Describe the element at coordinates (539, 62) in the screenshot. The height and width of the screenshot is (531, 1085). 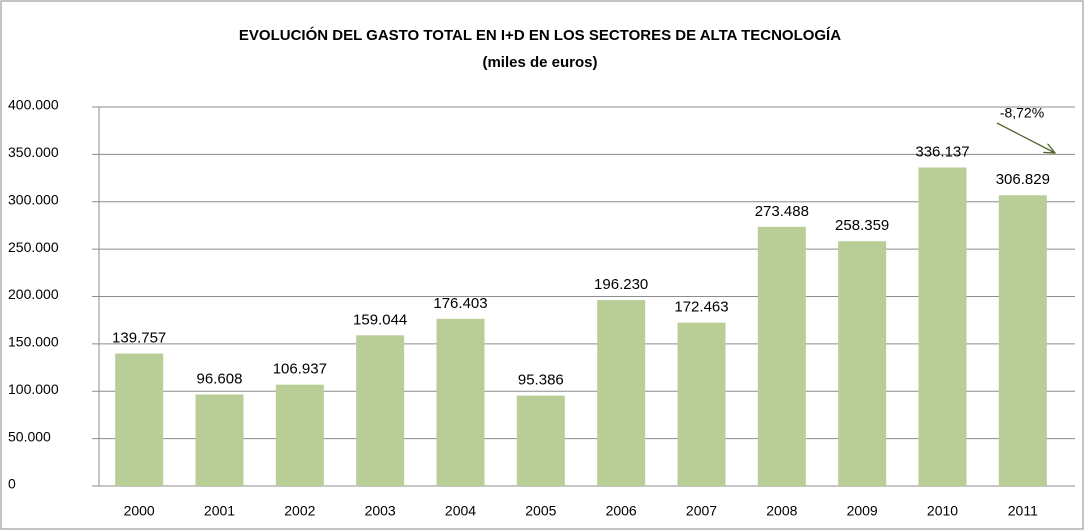
I see `chart-subtitle: (miles de euros)` at that location.